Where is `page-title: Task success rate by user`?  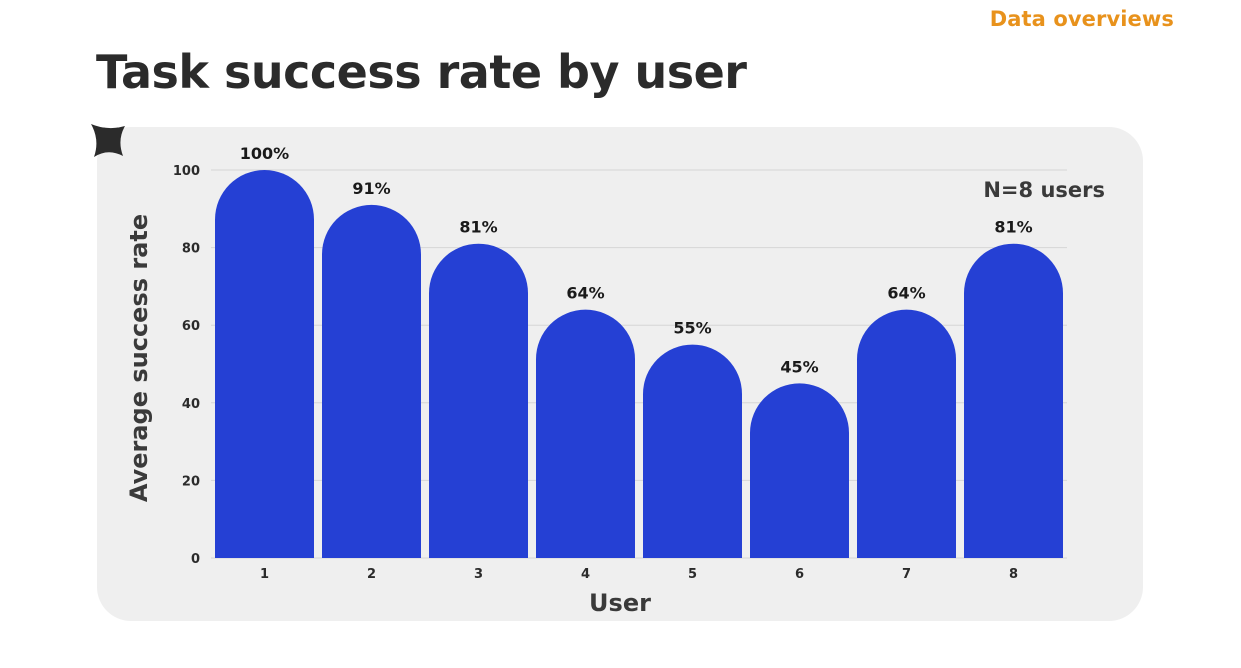 page-title: Task success rate by user is located at coordinates (421, 72).